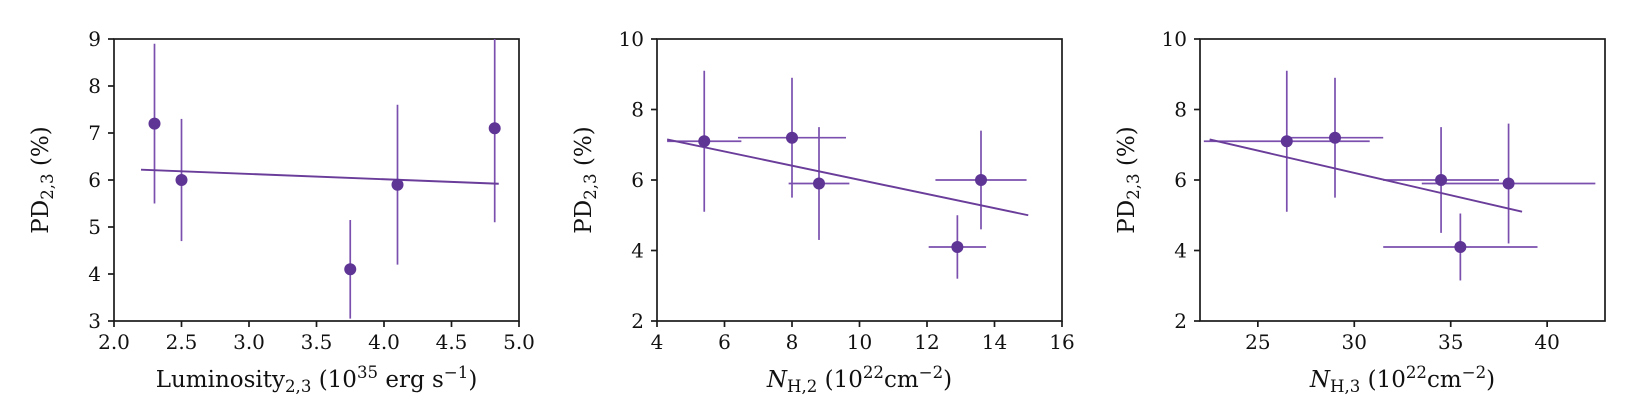 The height and width of the screenshot is (418, 1637). What do you see at coordinates (724, 342) in the screenshot?
I see `x-tick-label: 6` at bounding box center [724, 342].